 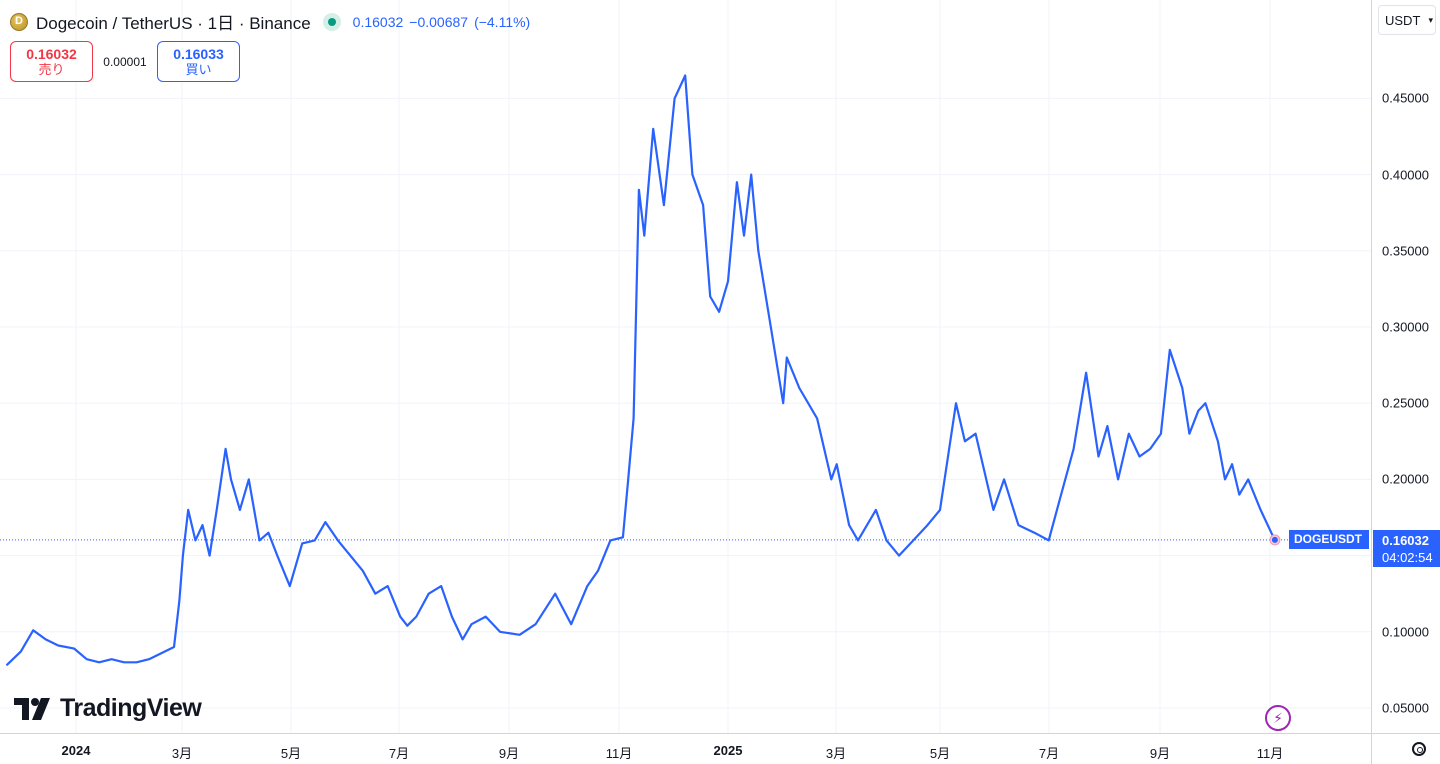 I want to click on buy-label: 買い, so click(x=198, y=69).